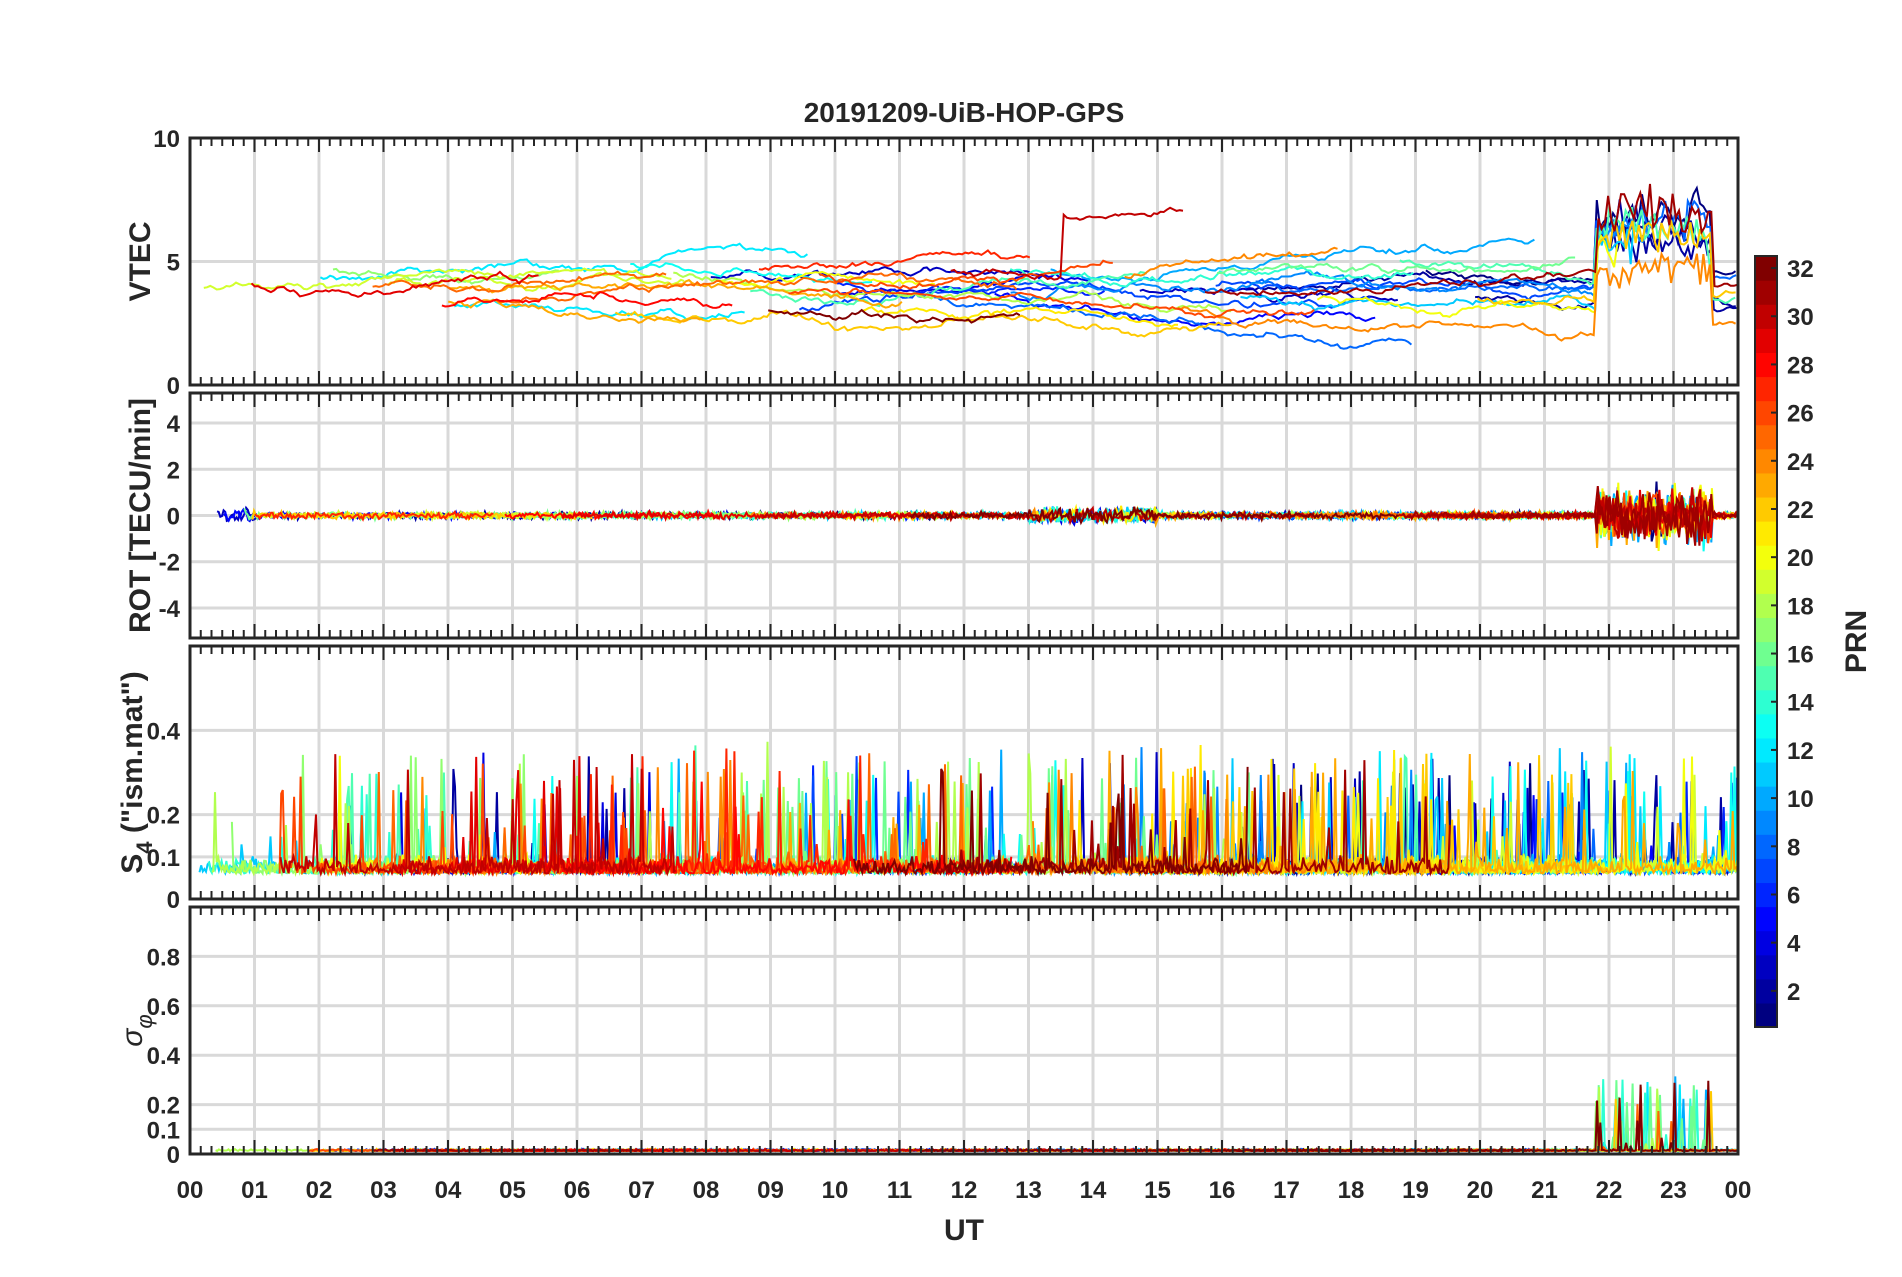 The image size is (1902, 1277). Describe the element at coordinates (383, 1190) in the screenshot. I see `x-tick-label: 03` at that location.